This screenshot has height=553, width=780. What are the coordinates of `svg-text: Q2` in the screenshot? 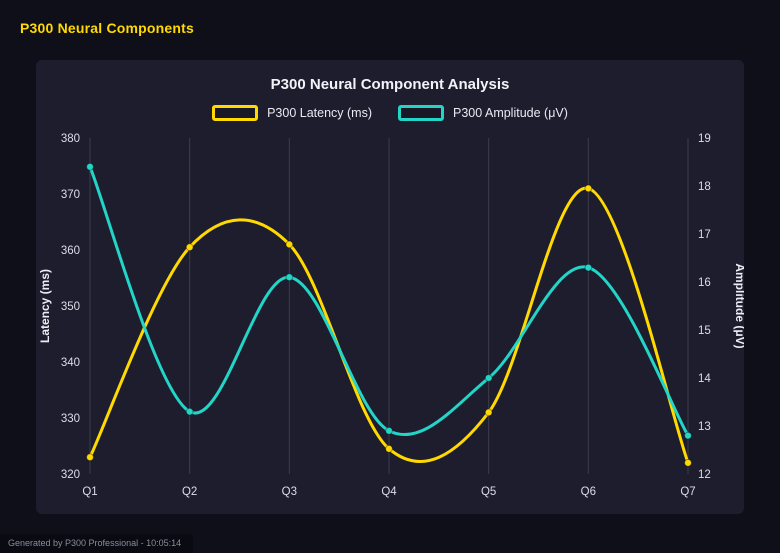 It's located at (189, 492).